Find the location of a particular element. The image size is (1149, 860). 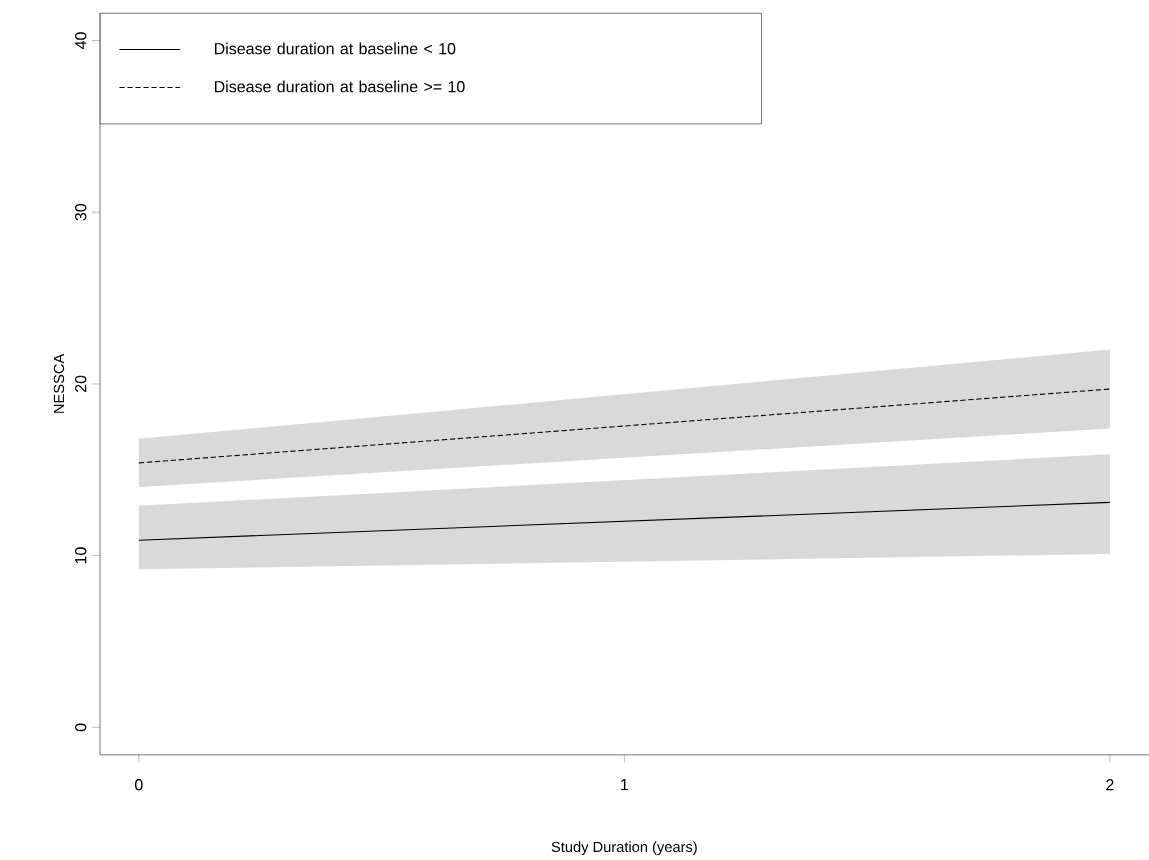

x-tick-label: 1 is located at coordinates (625, 784).